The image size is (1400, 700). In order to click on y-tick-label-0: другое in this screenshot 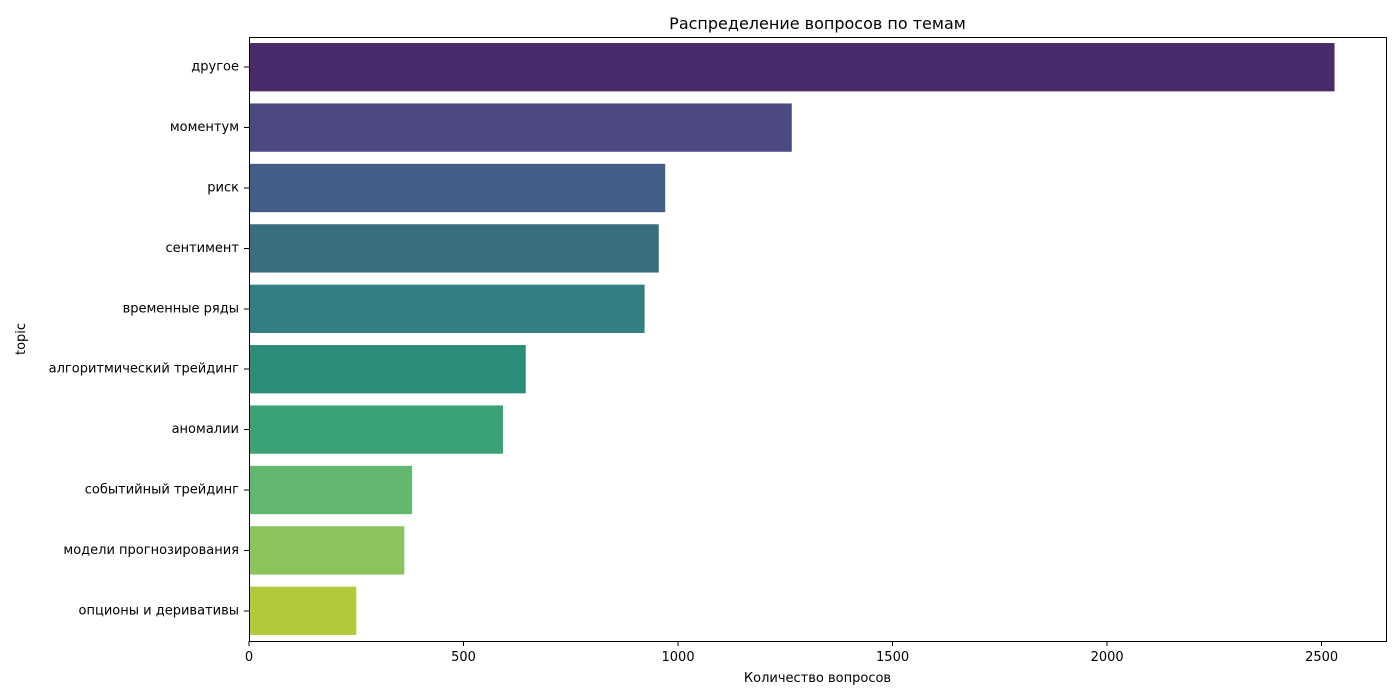, I will do `click(215, 67)`.